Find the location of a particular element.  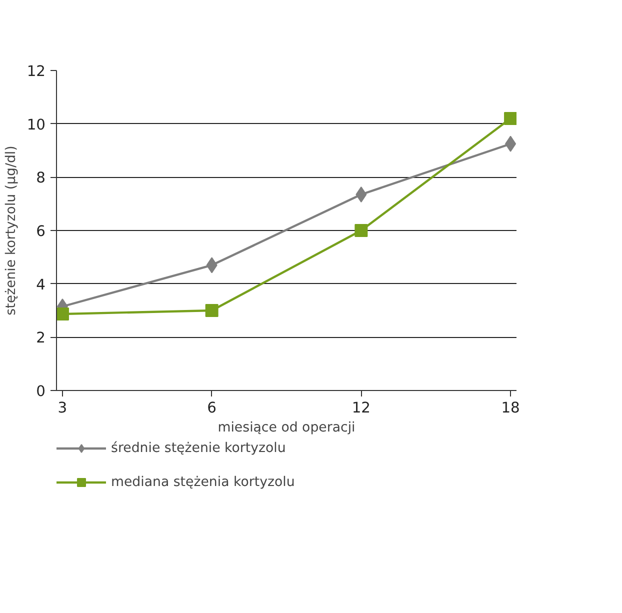

y-tick-label: 4 is located at coordinates (41, 285).